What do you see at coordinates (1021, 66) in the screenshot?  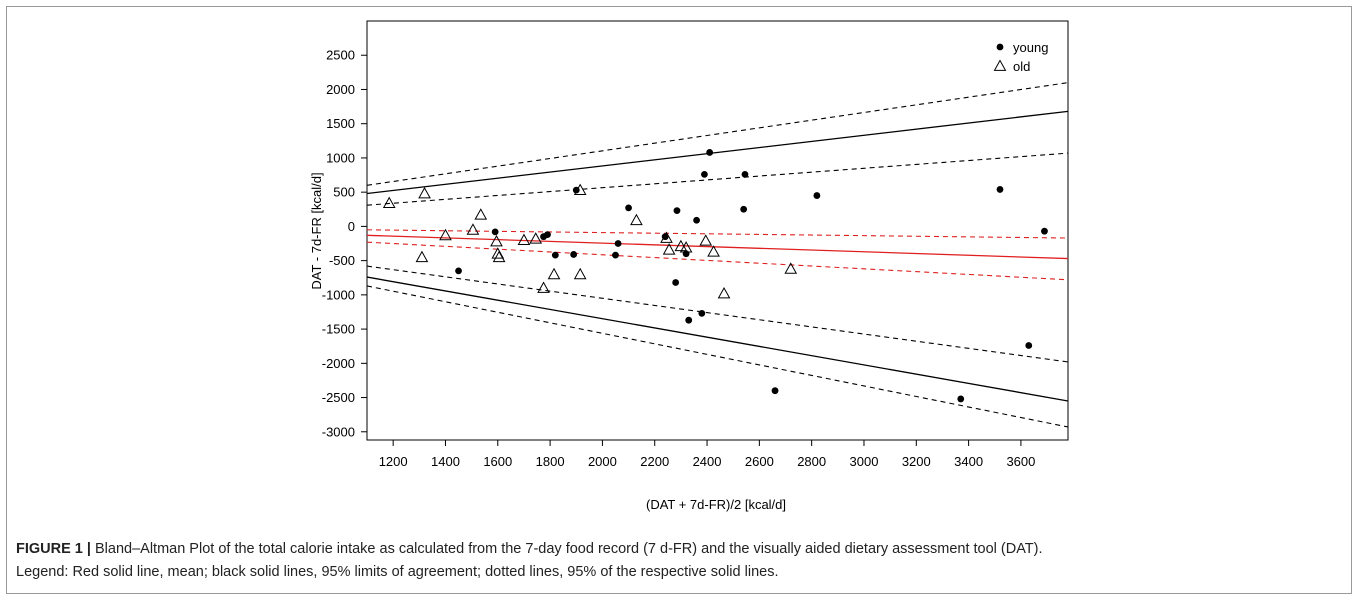 I see `legend-label-old: old` at bounding box center [1021, 66].